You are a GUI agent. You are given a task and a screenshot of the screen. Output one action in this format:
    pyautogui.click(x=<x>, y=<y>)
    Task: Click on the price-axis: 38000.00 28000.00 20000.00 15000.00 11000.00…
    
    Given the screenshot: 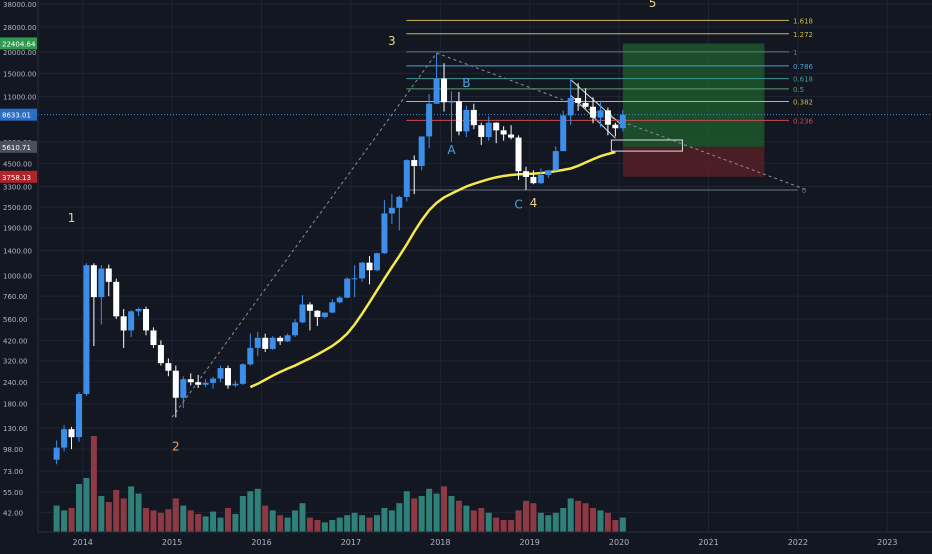 What is the action you would take?
    pyautogui.click(x=21, y=266)
    